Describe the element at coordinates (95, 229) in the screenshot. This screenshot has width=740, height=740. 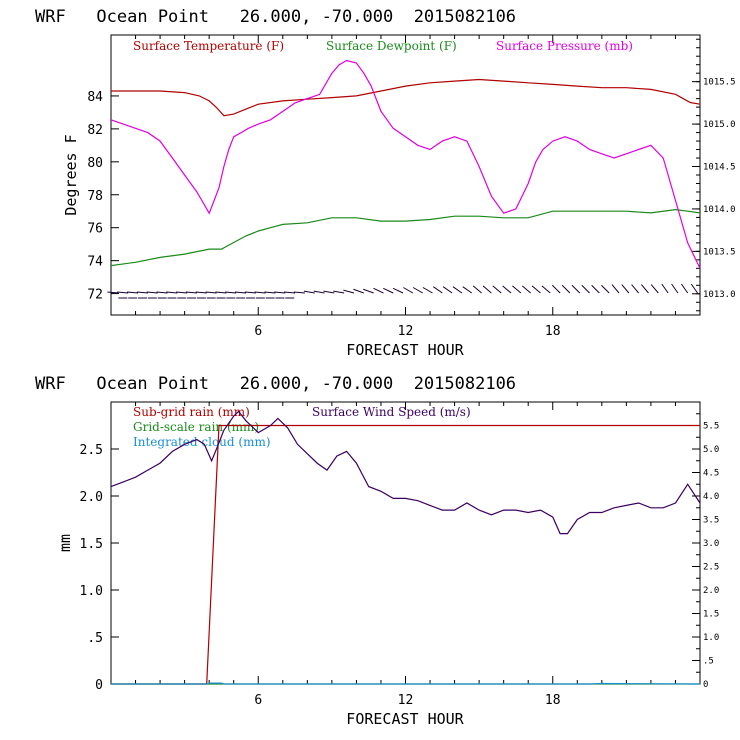
I see `y-tick-label: 76` at that location.